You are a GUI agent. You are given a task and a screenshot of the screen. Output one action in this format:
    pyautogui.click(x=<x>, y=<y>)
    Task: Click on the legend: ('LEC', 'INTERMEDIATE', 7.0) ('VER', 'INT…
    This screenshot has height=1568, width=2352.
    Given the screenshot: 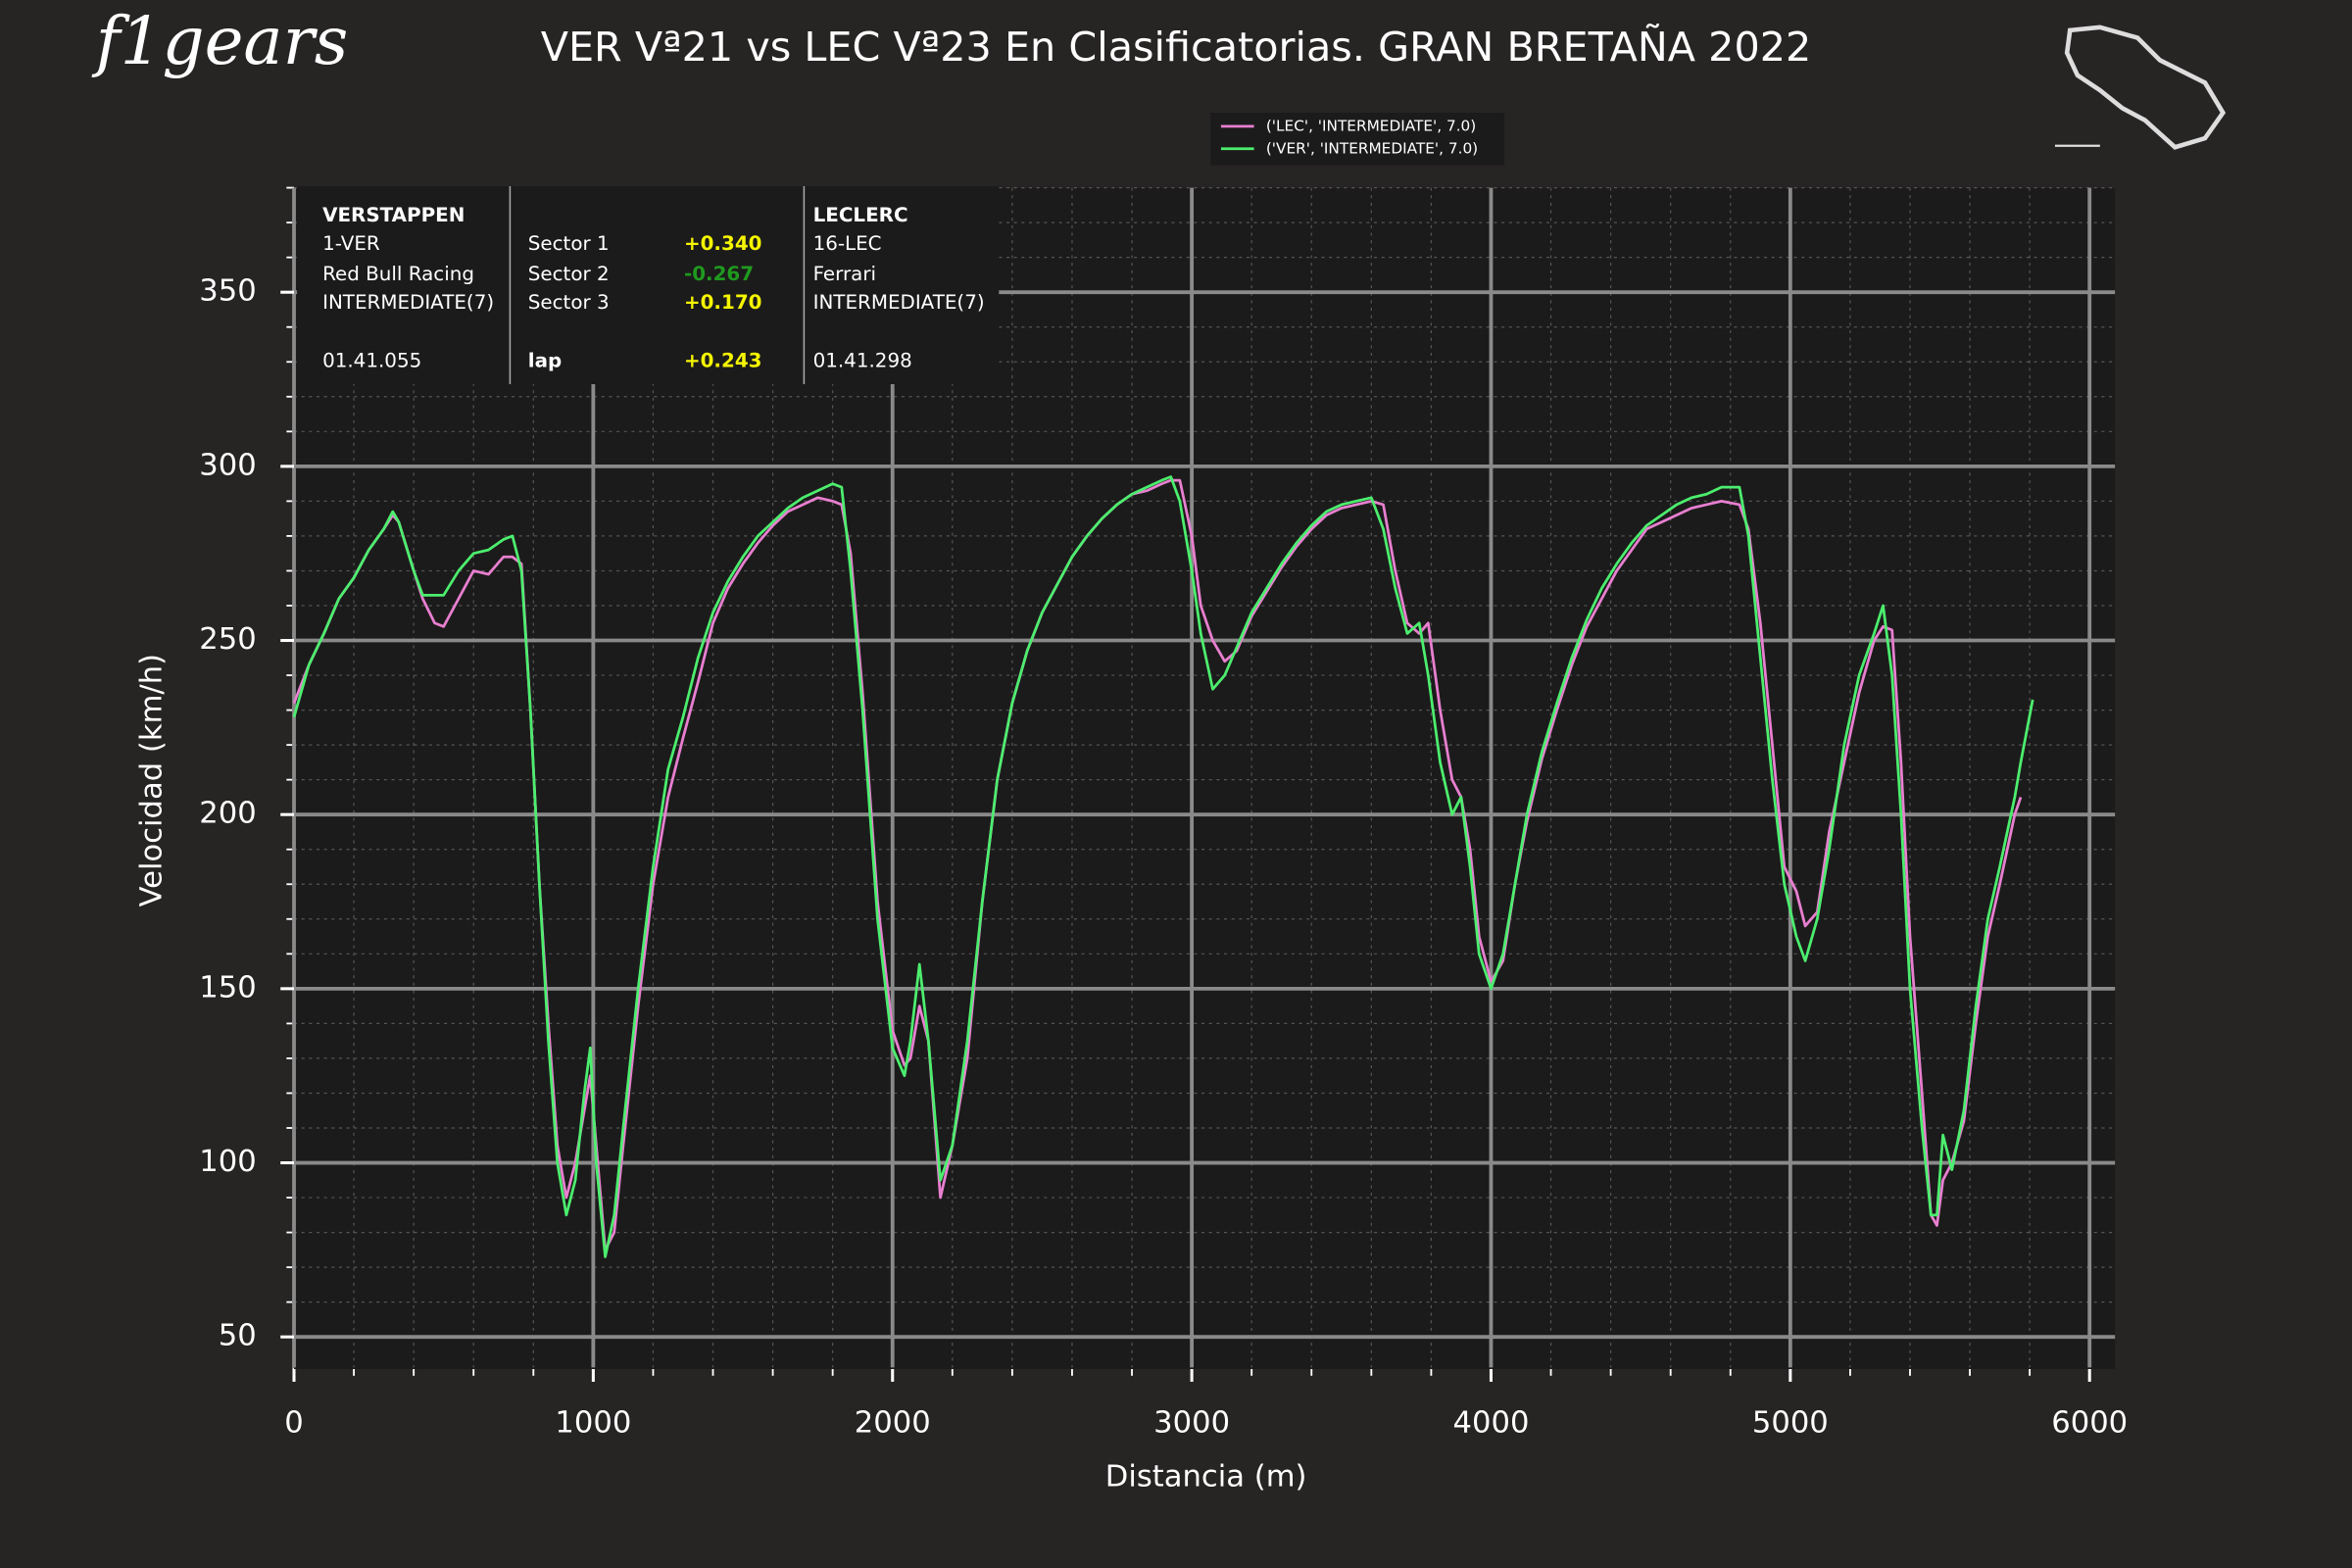 What is the action you would take?
    pyautogui.click(x=1357, y=139)
    